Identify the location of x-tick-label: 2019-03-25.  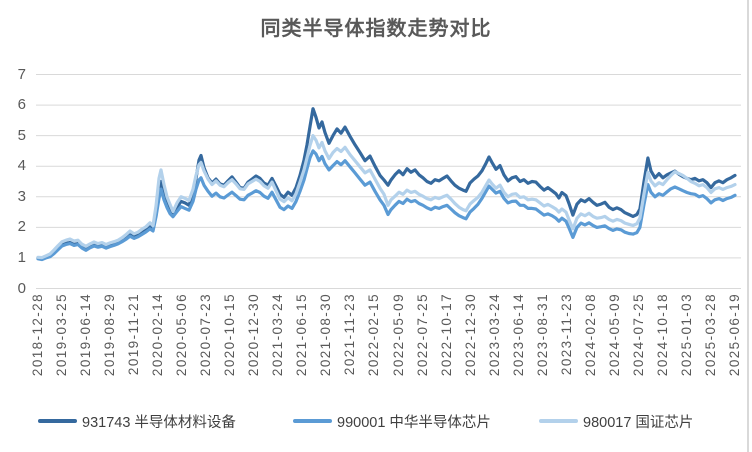
(62, 335).